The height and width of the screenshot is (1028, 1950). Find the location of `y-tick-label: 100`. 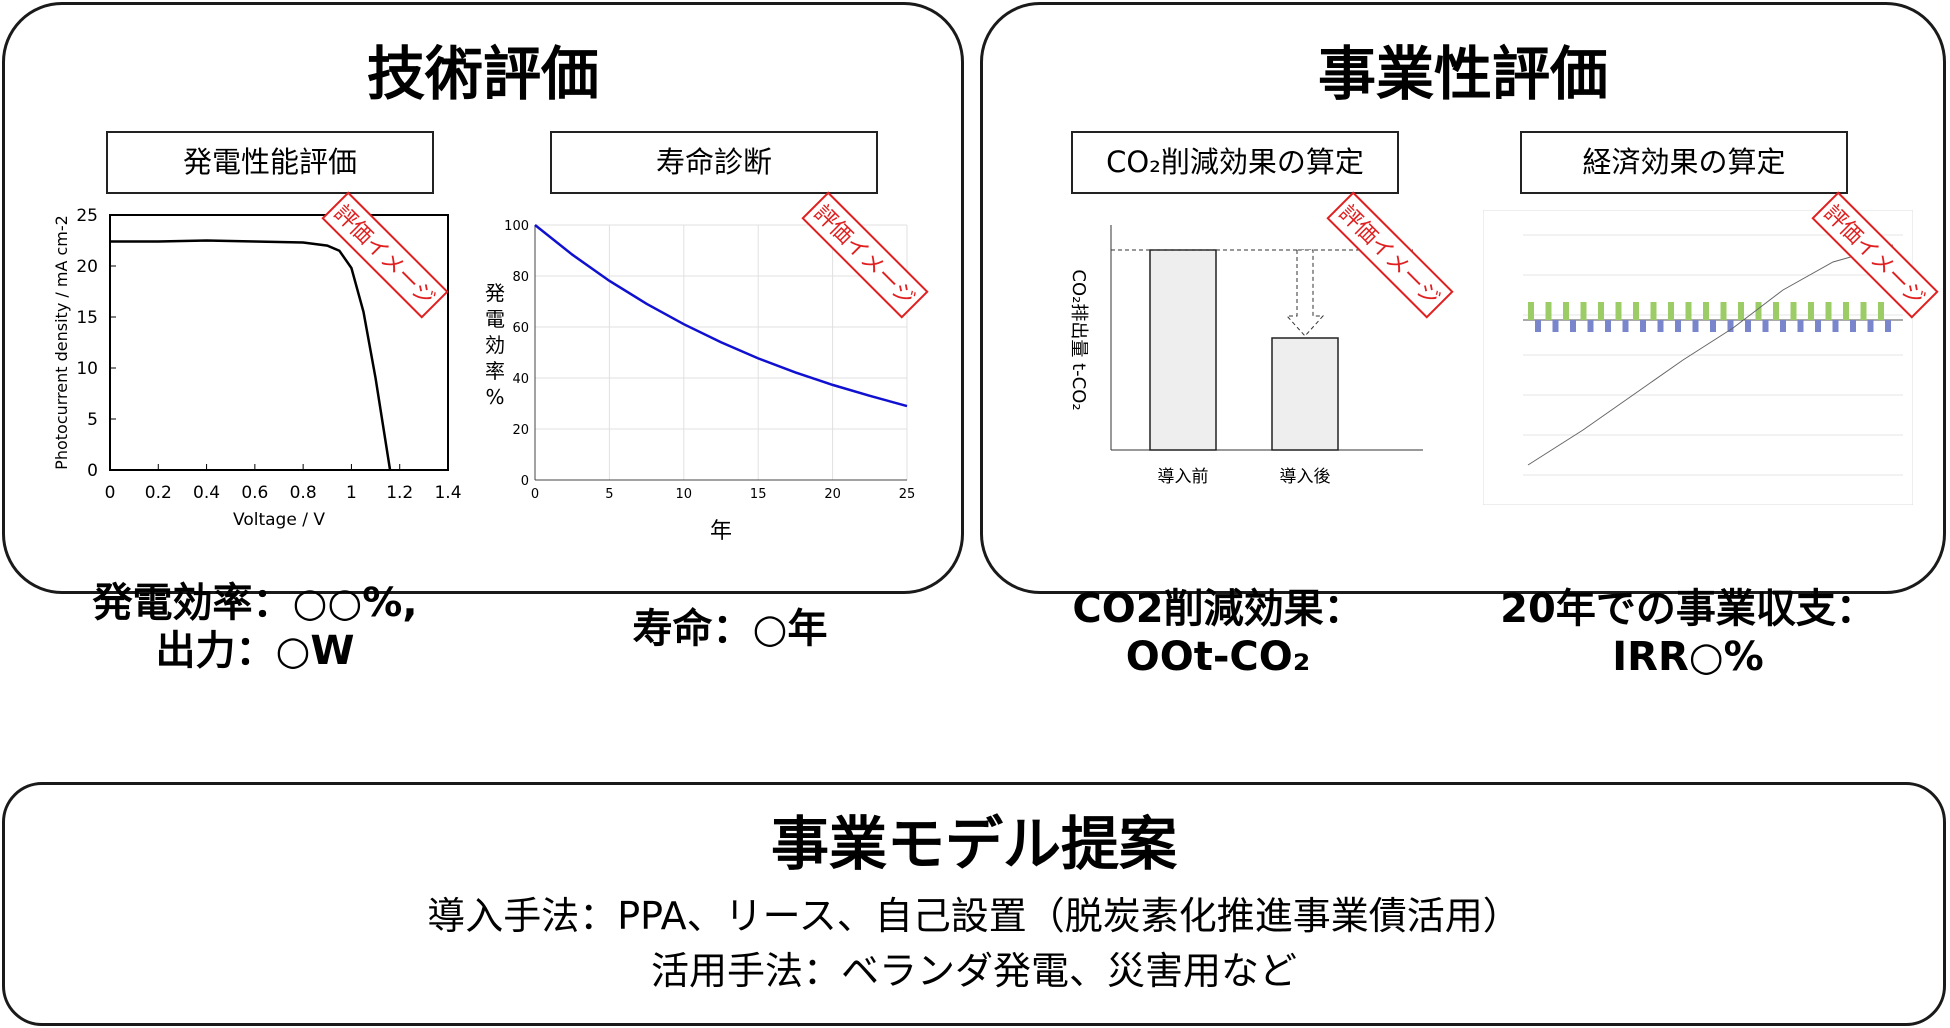

y-tick-label: 100 is located at coordinates (516, 226).